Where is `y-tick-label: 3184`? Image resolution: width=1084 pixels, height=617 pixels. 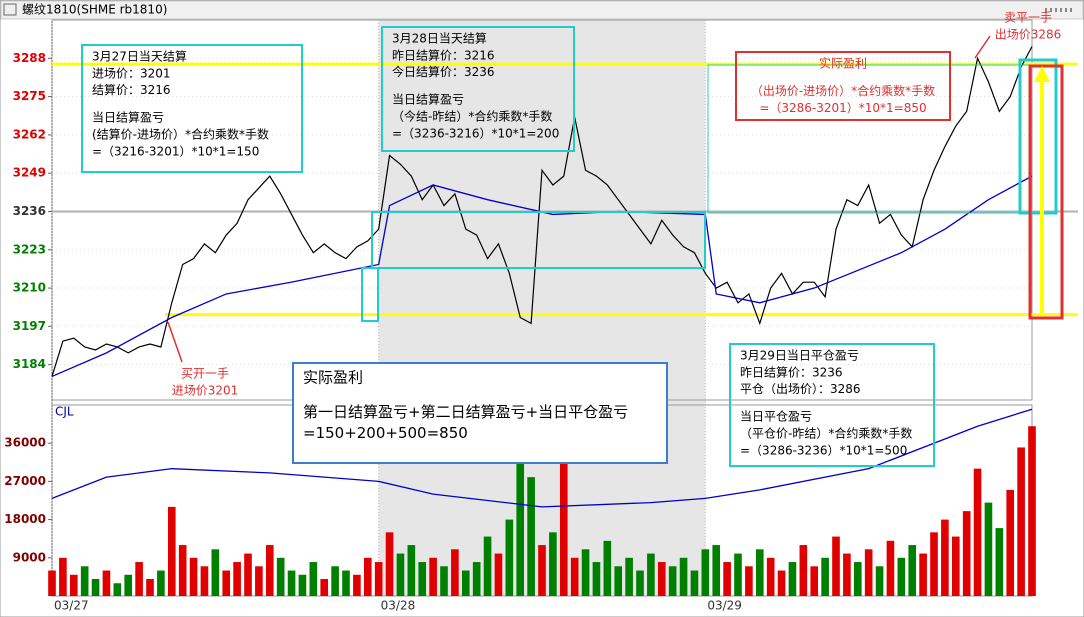
y-tick-label: 3184 is located at coordinates (29, 364).